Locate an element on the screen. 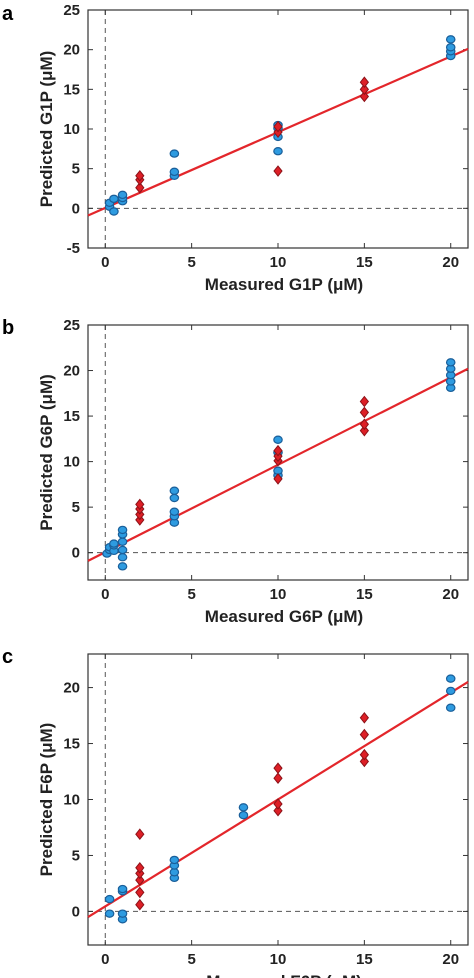 The image size is (474, 978). panel-letter: c is located at coordinates (7, 657).